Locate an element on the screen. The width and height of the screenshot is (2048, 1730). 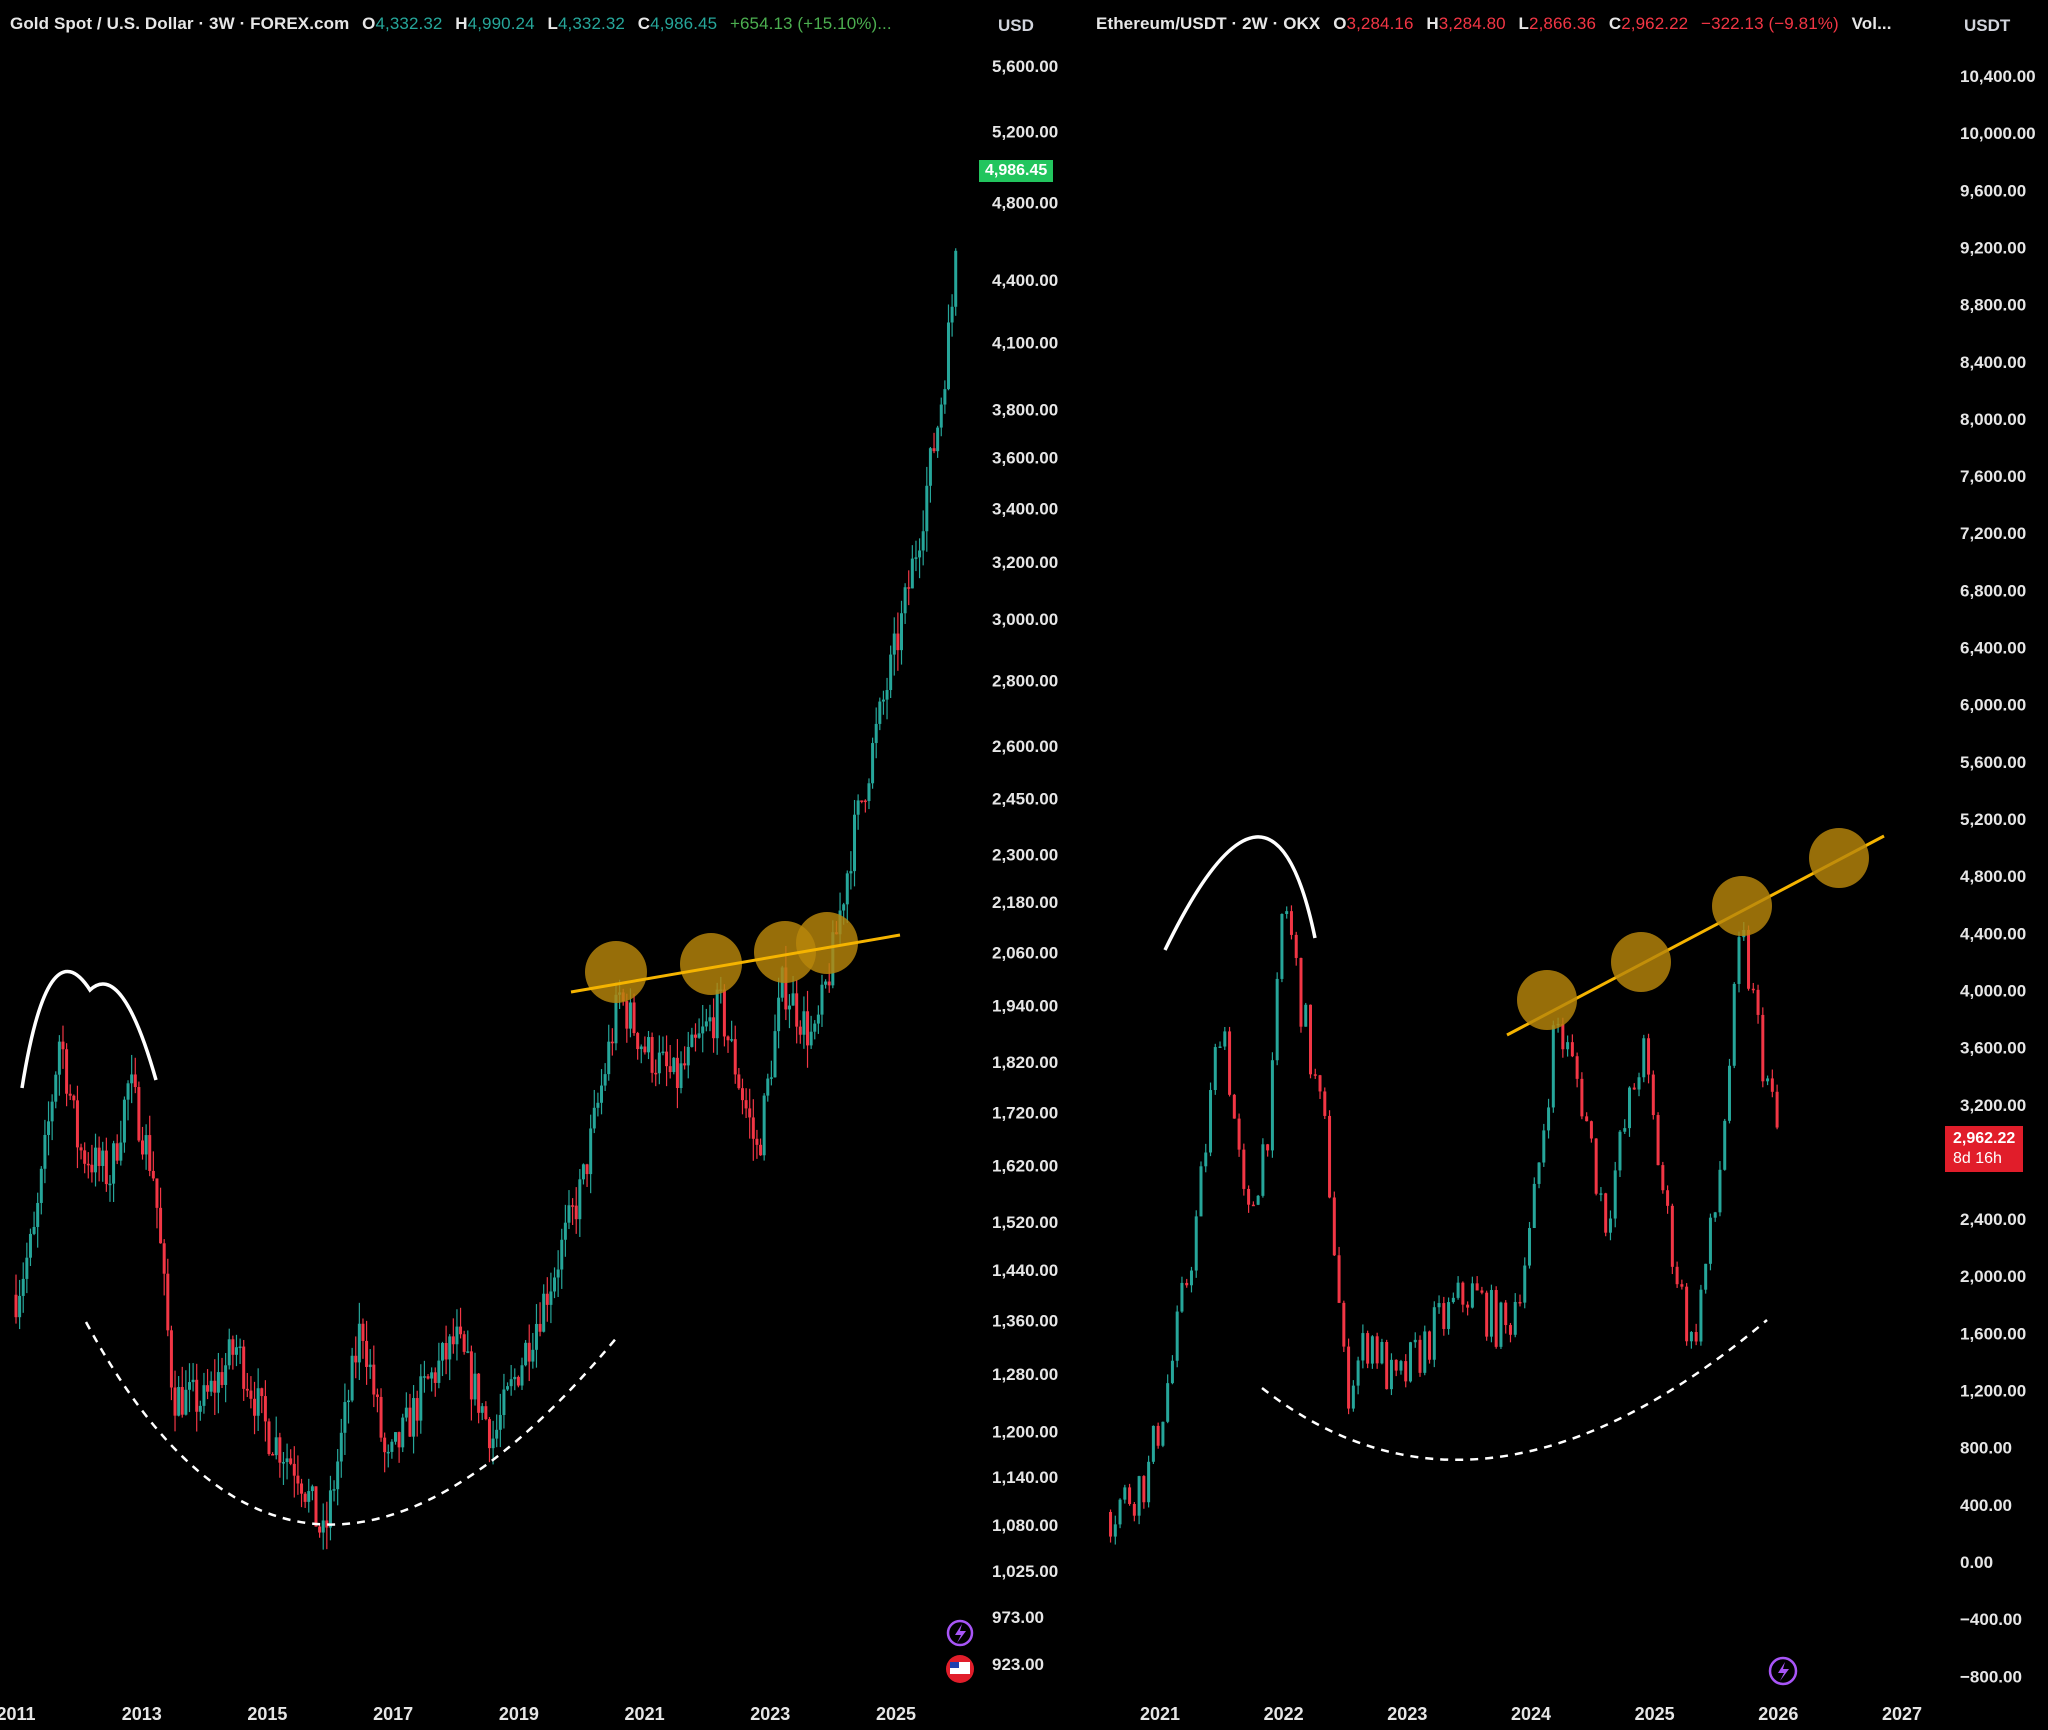
y-tick-label: 3,800.00 is located at coordinates (1025, 410).